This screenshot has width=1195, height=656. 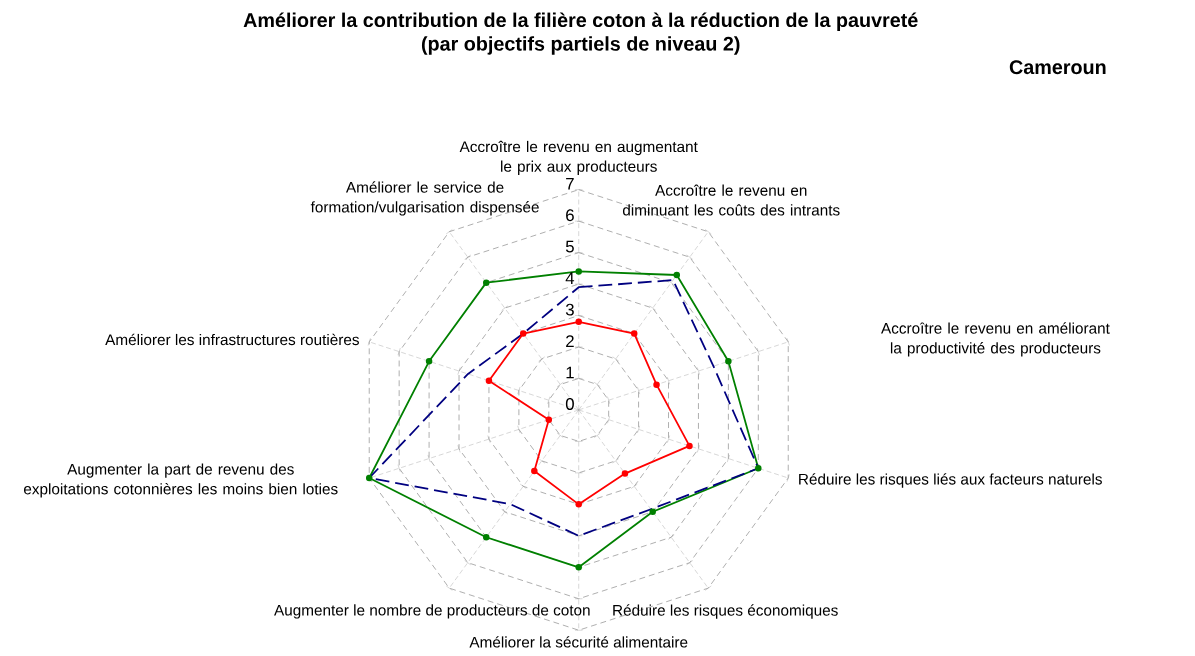 I want to click on spoke-label: Accroître le revenu en diminuant les coûts des intrants, so click(x=731, y=200).